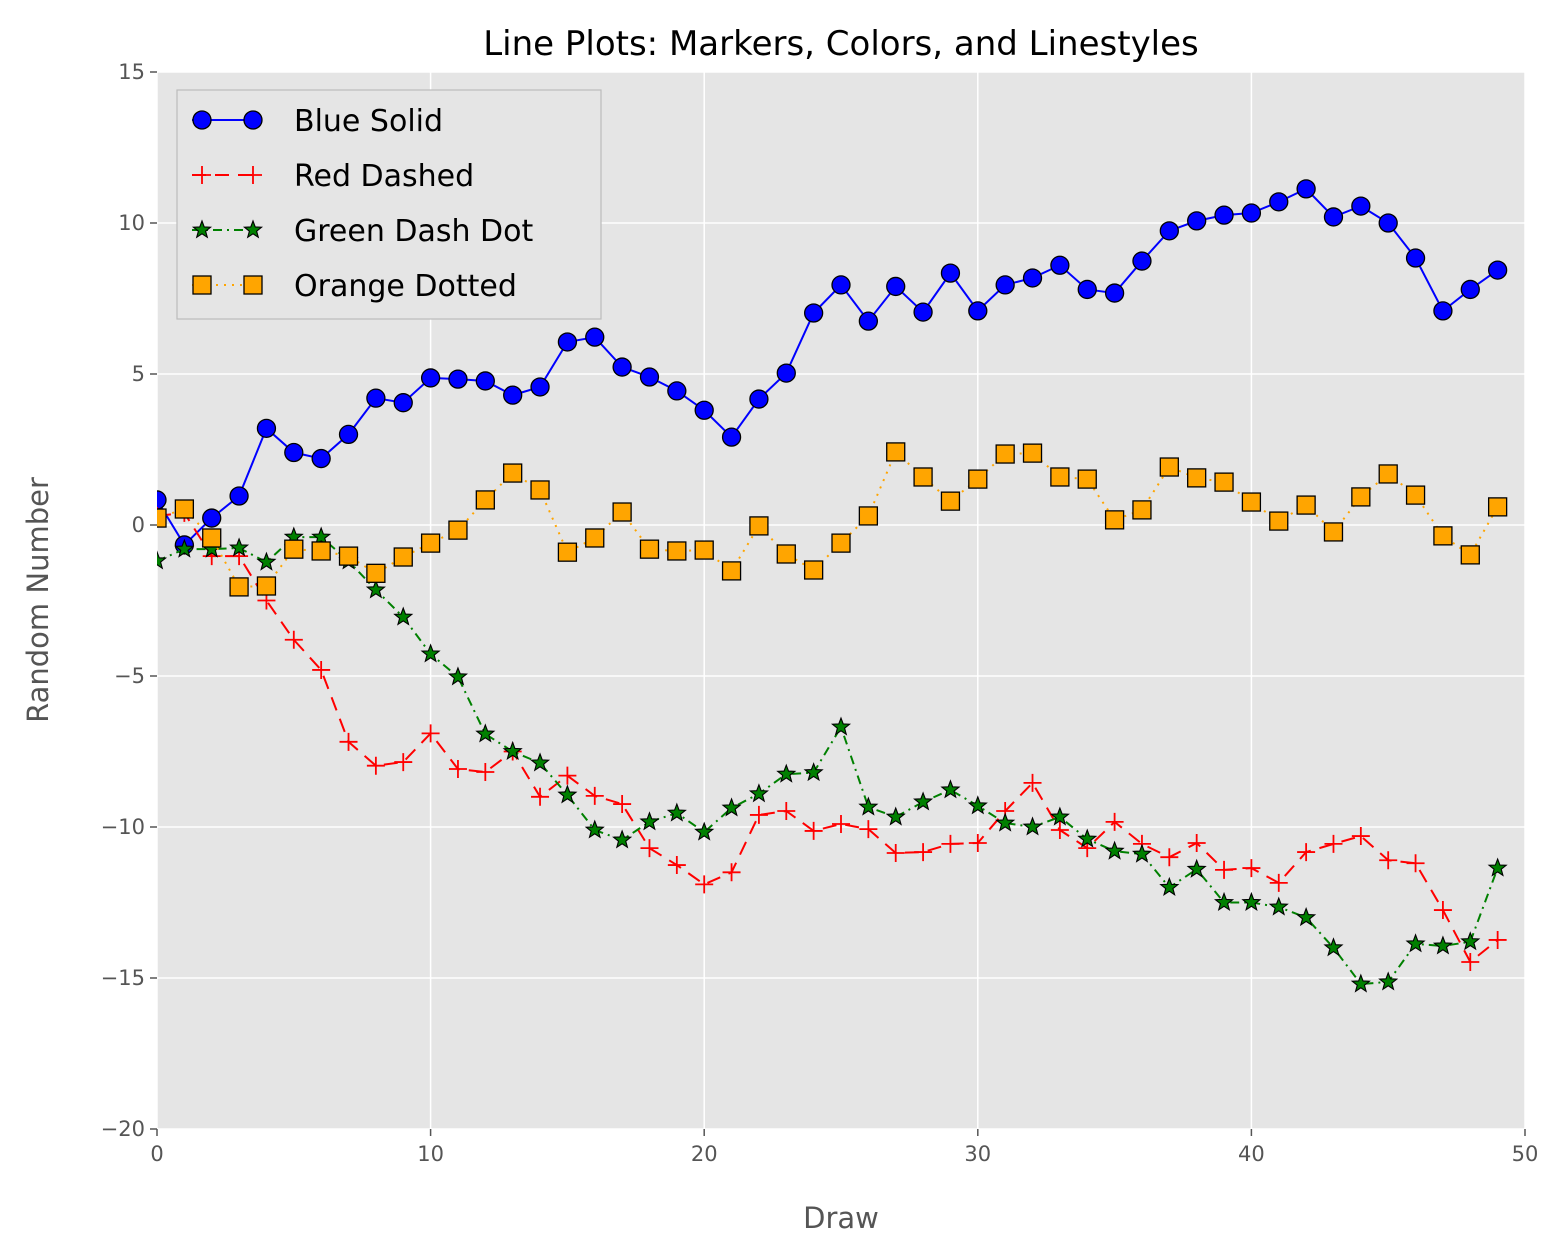  Describe the element at coordinates (414, 231) in the screenshot. I see `legend-label: Green Dash Dot` at that location.